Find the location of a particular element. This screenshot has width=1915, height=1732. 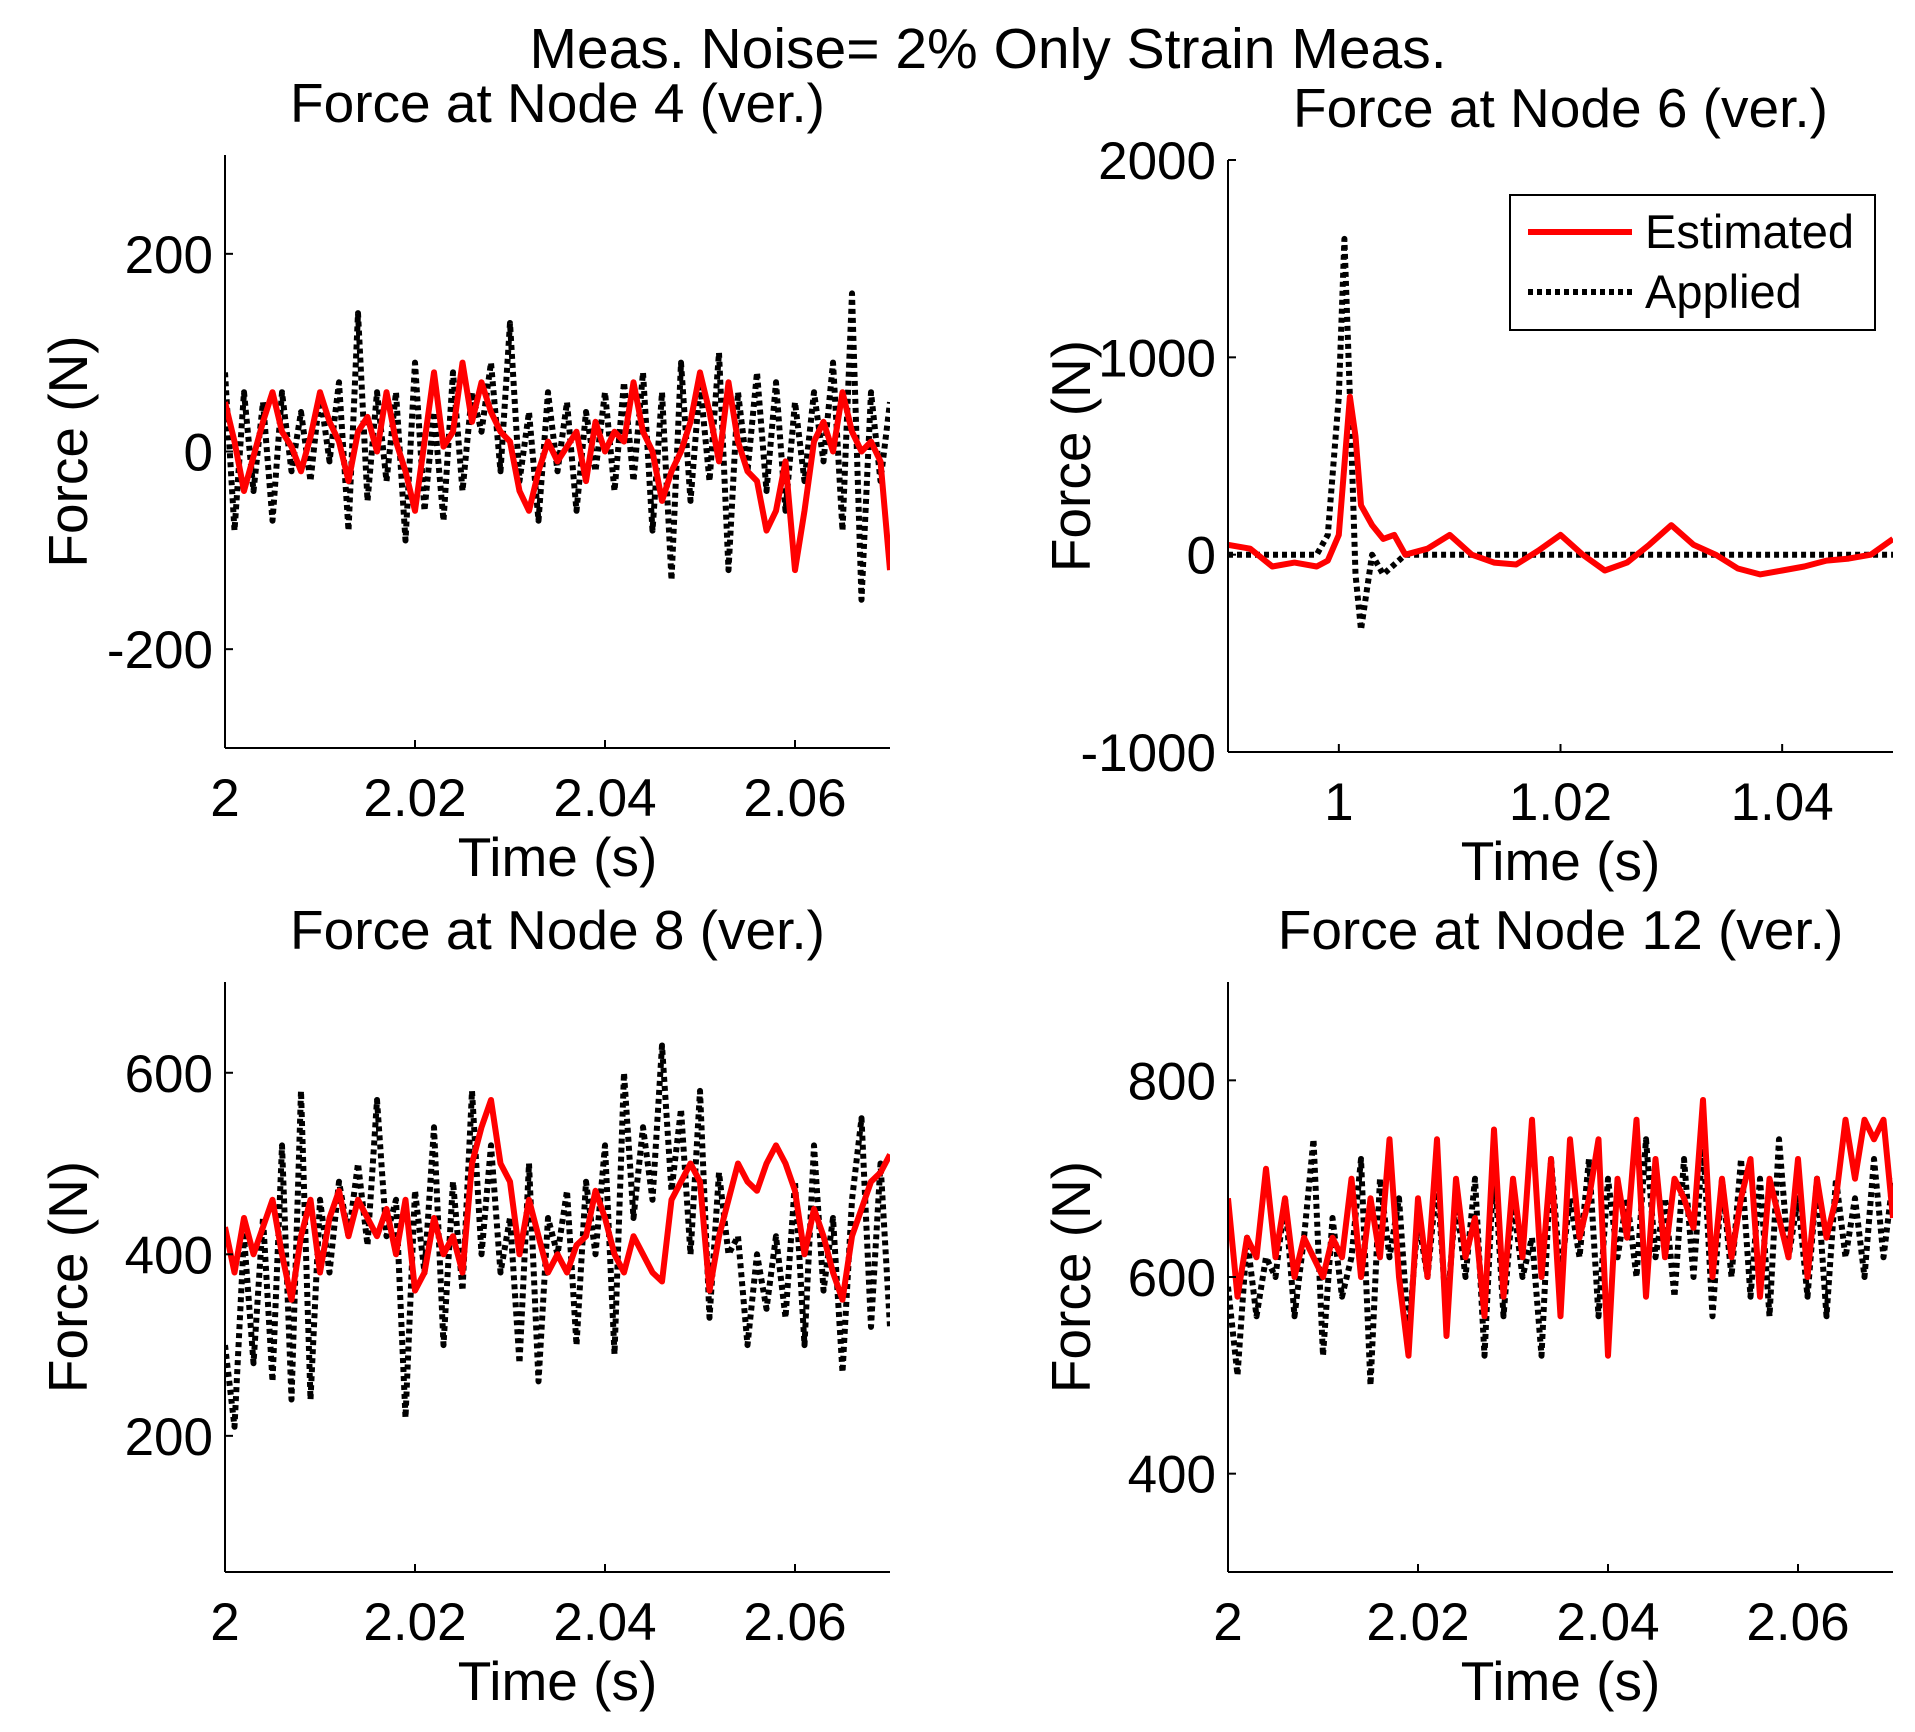

panel-title: Force at Node 12 (ver.) is located at coordinates (1561, 930).